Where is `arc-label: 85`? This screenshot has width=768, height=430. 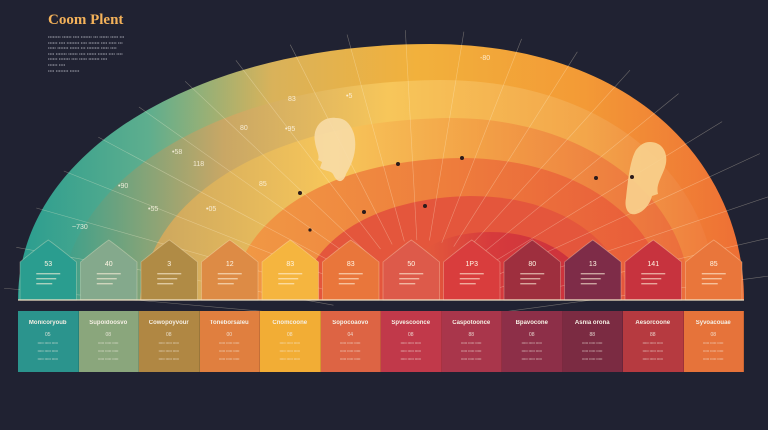 arc-label: 85 is located at coordinates (263, 184).